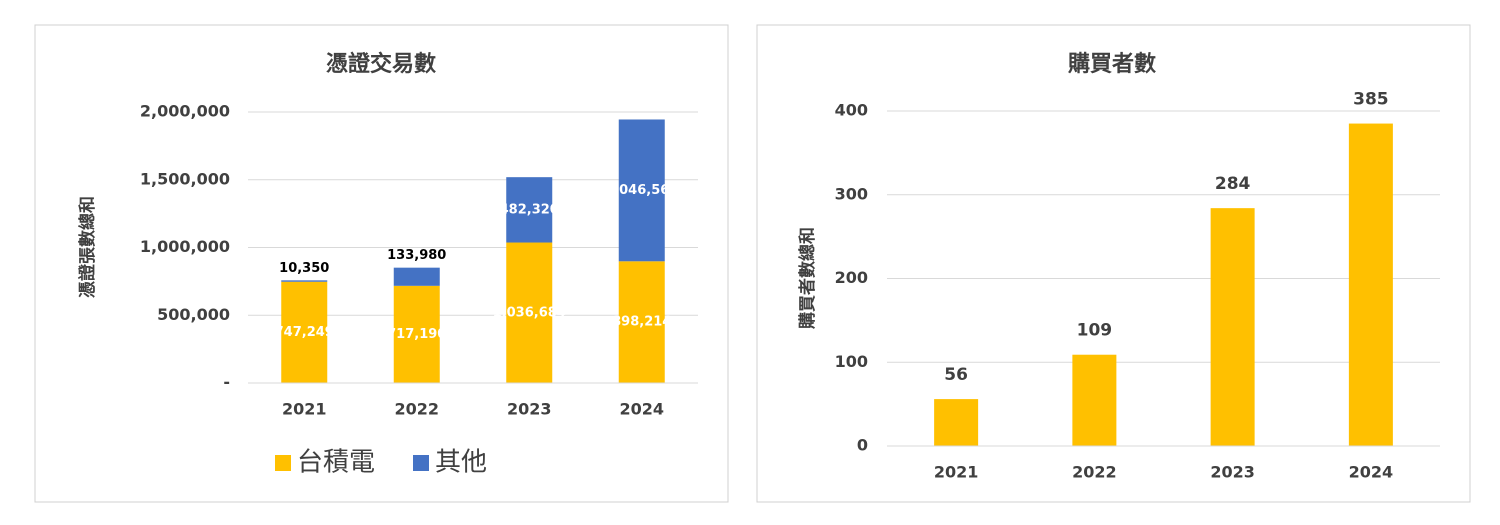 The image size is (1500, 525). I want to click on legend-label: 其他, so click(461, 463).